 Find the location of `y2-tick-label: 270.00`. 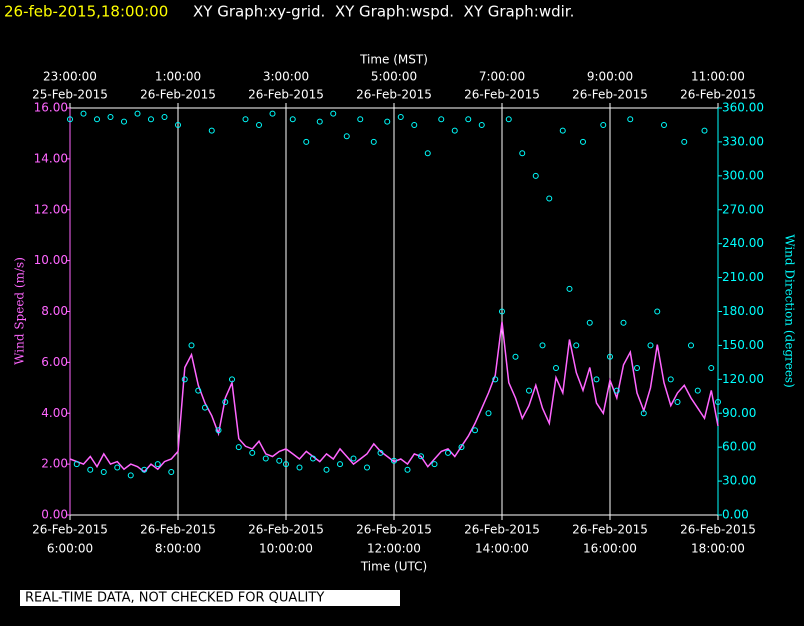

y2-tick-label: 270.00 is located at coordinates (743, 209).